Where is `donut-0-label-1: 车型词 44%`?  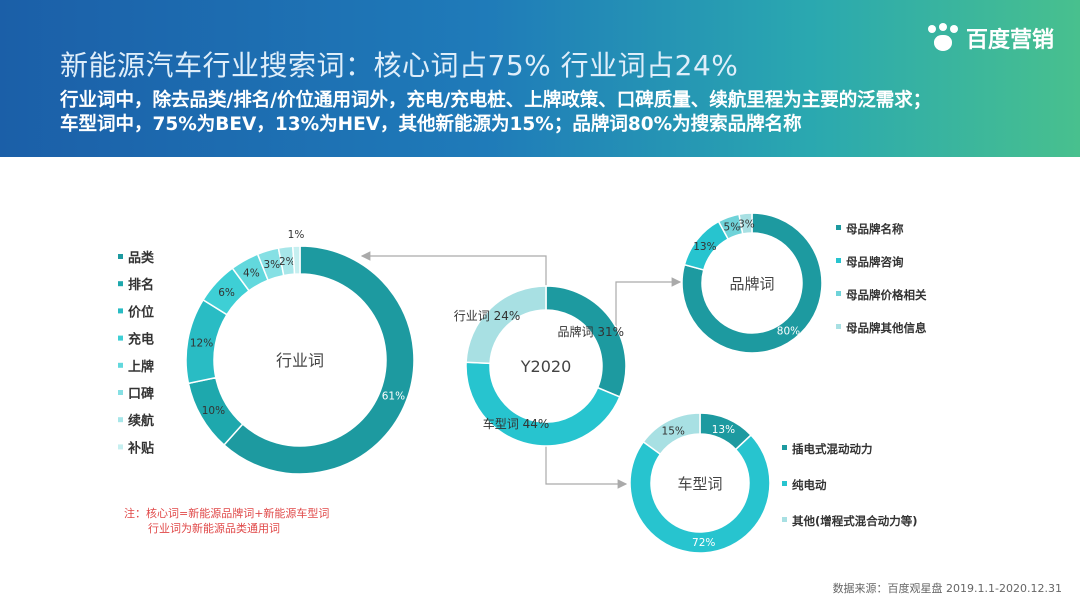 donut-0-label-1: 车型词 44% is located at coordinates (516, 423).